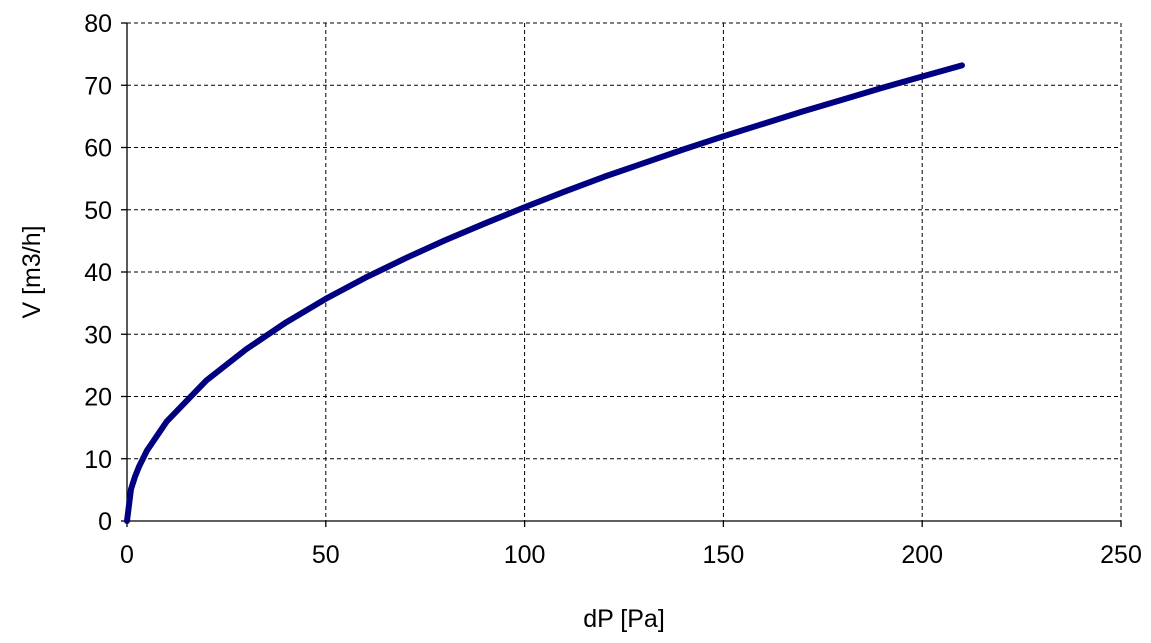 Image resolution: width=1151 pixels, height=643 pixels. What do you see at coordinates (32, 271) in the screenshot?
I see `y-axis-title: V [m3/h]` at bounding box center [32, 271].